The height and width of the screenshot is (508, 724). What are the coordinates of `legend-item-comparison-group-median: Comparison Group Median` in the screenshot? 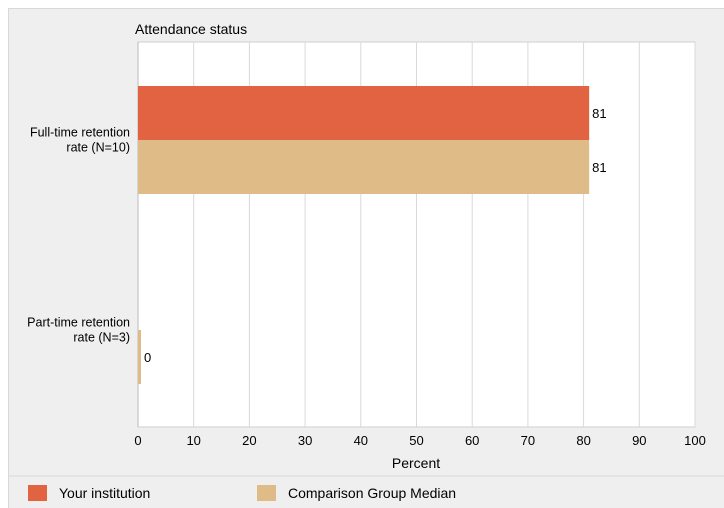 It's located at (356, 493).